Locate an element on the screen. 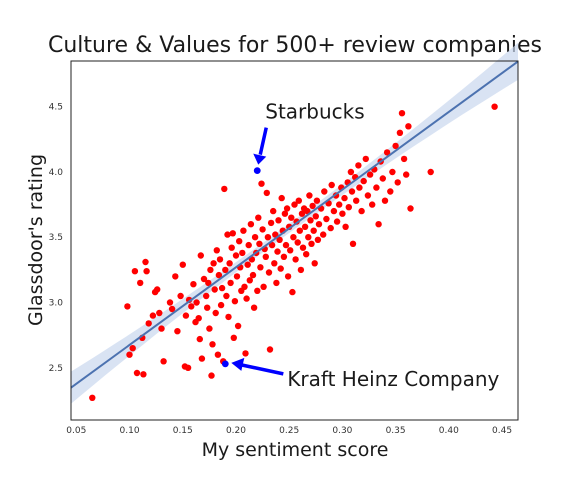 The image size is (576, 480). highlight-point is located at coordinates (257, 171).